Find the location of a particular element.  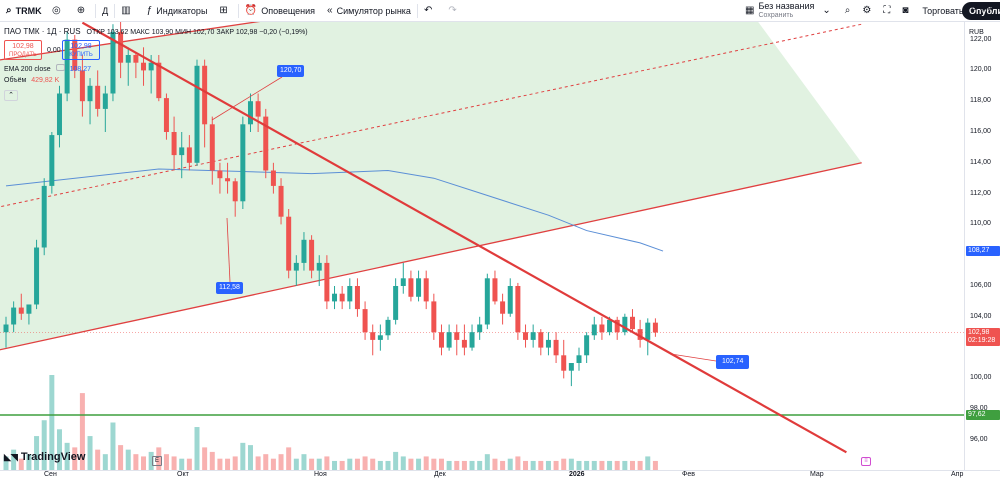

price-tick-label: 106,00 is located at coordinates (981, 285).